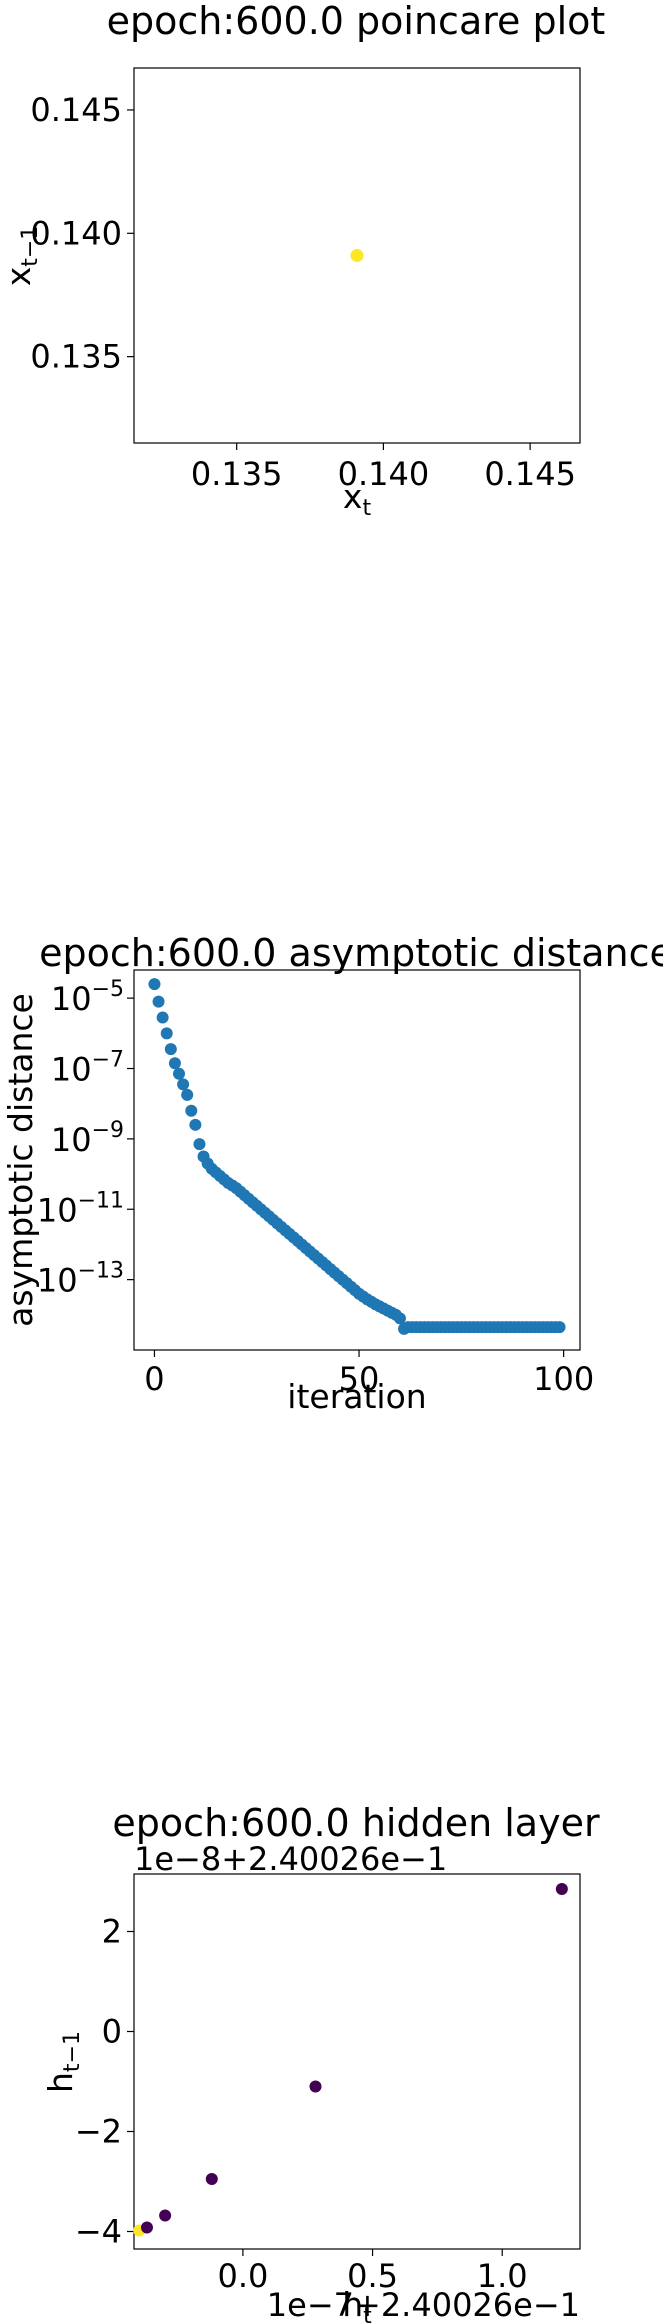  Describe the element at coordinates (98, 2132) in the screenshot. I see `y-tick-label: −2` at that location.